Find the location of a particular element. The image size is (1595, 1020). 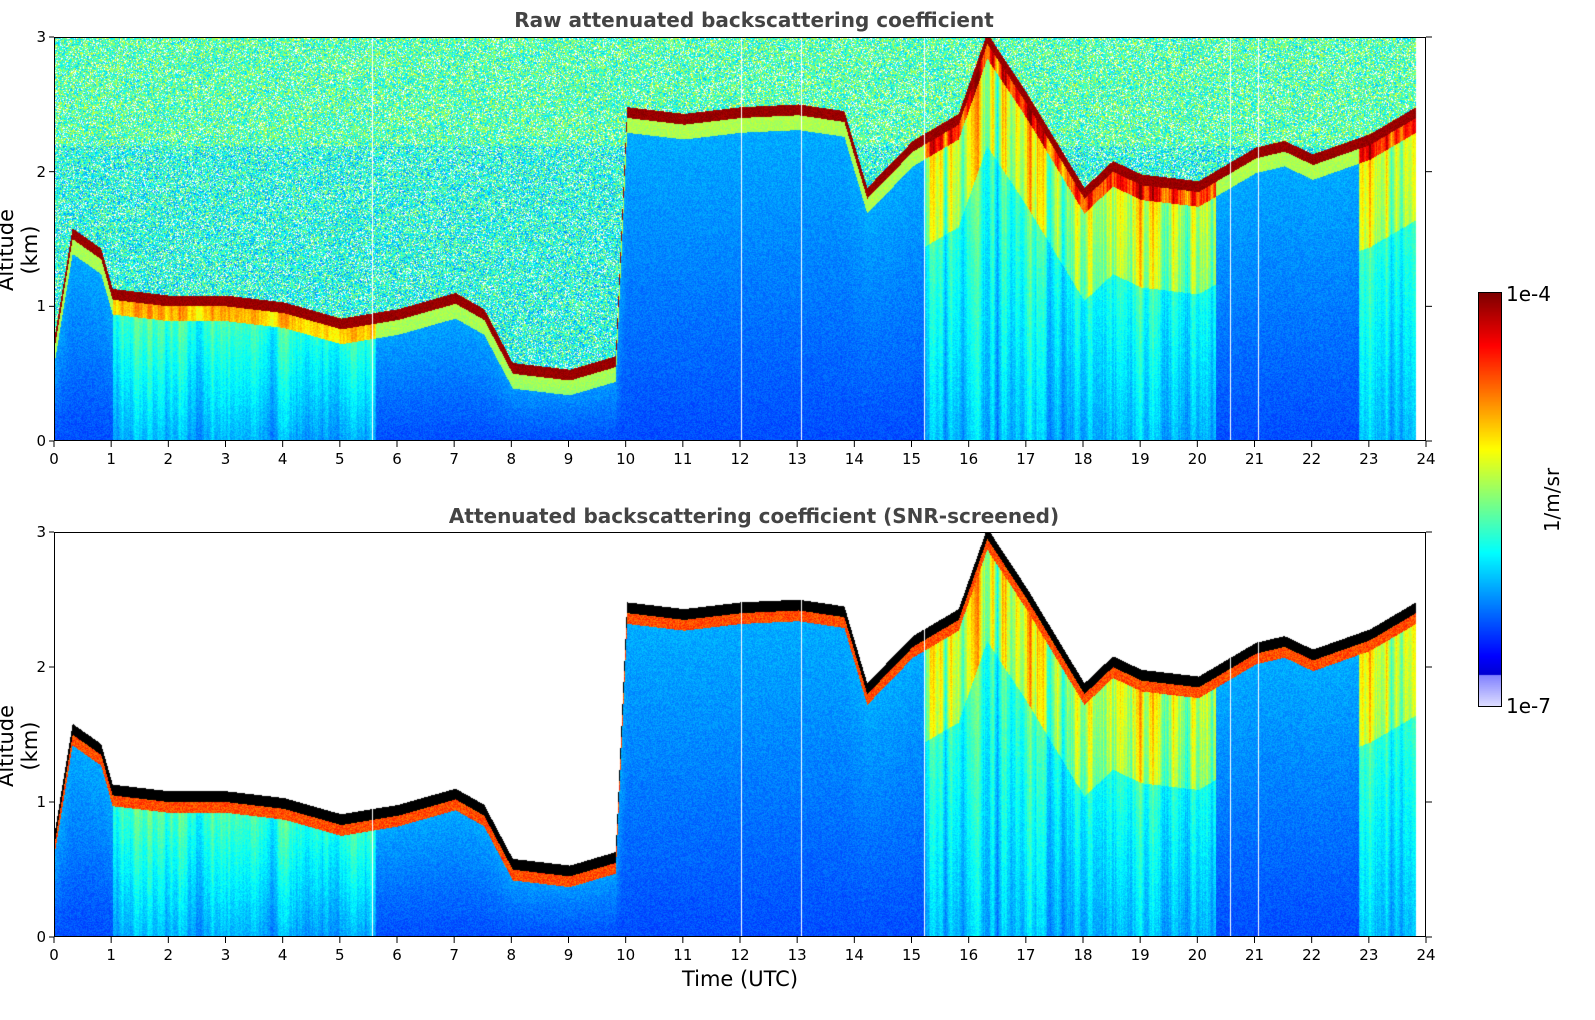

colorbar is located at coordinates (1490, 499).